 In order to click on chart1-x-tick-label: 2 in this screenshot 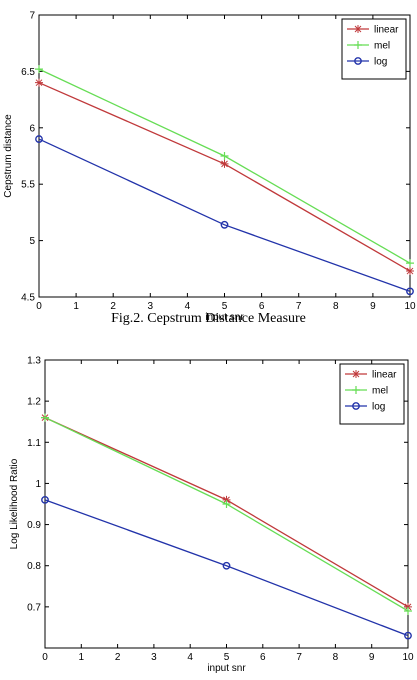, I will do `click(113, 306)`.